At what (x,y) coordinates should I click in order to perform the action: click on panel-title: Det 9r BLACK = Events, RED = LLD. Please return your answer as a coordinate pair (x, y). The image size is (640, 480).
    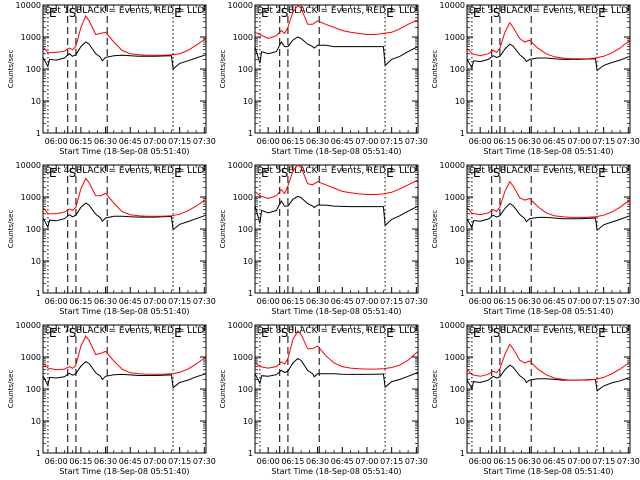
    Looking at the image, I should click on (548, 331).